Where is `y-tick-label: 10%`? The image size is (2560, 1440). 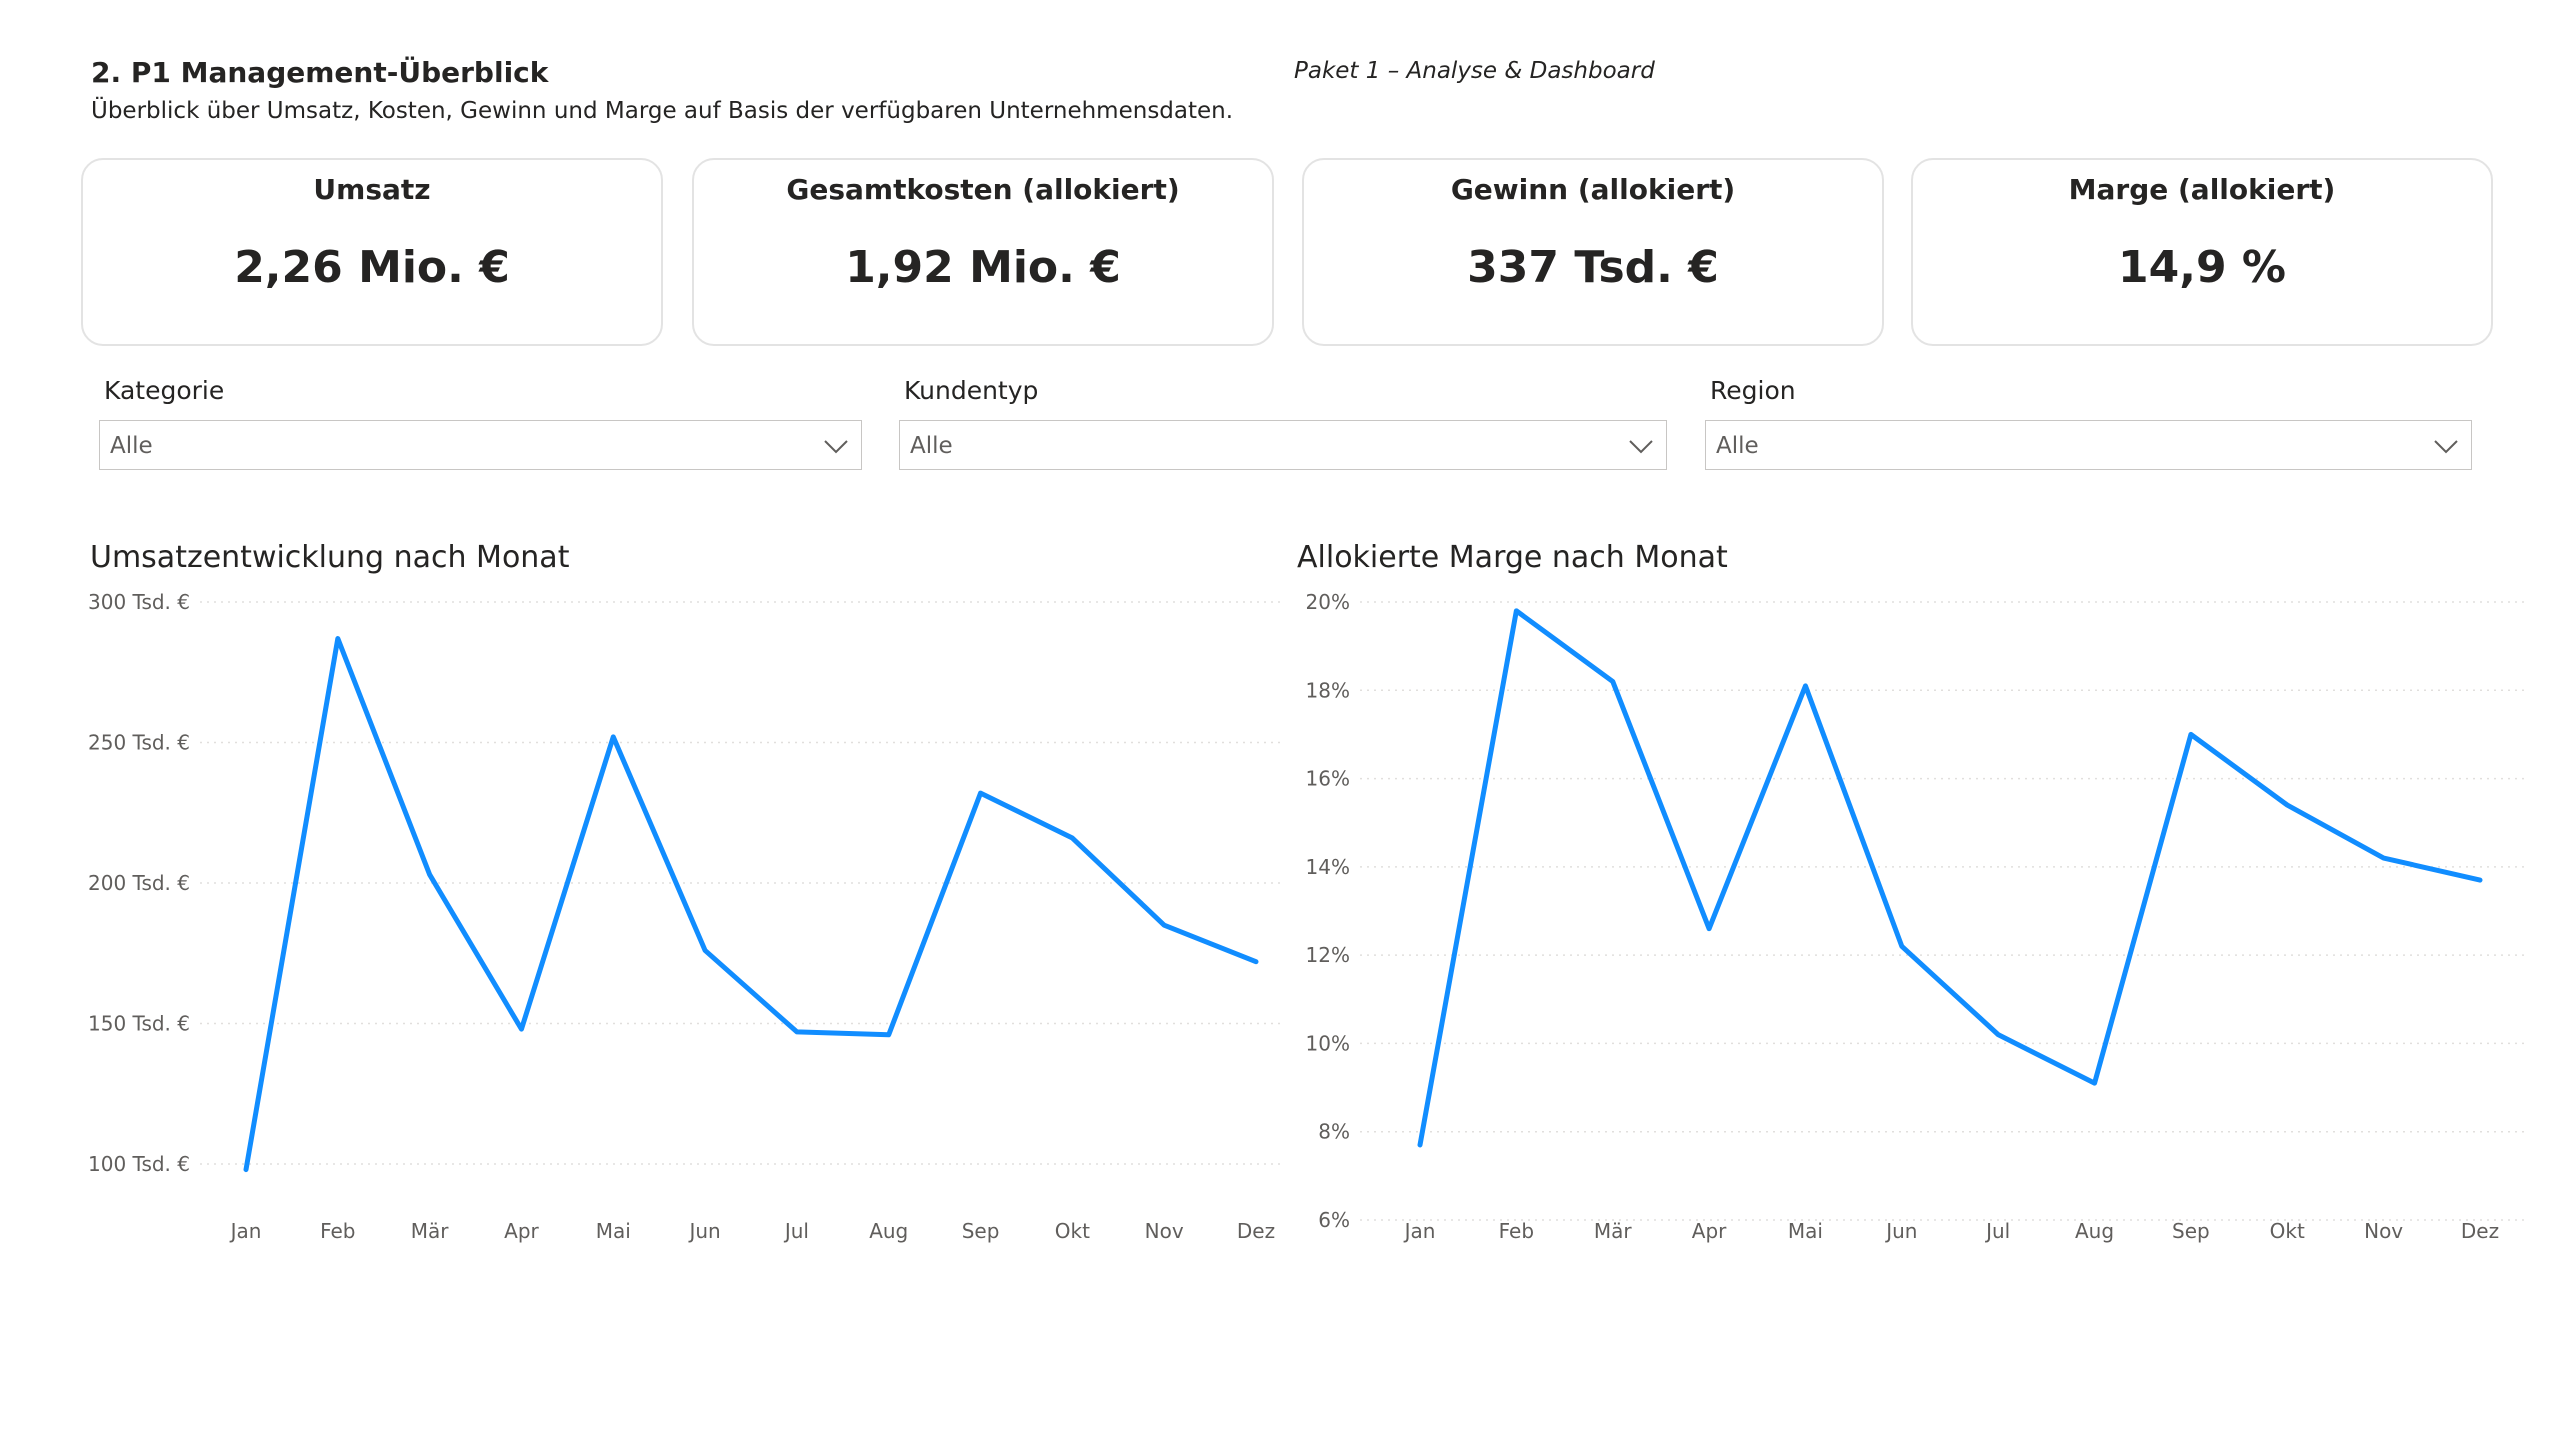
y-tick-label: 10% is located at coordinates (1328, 1043).